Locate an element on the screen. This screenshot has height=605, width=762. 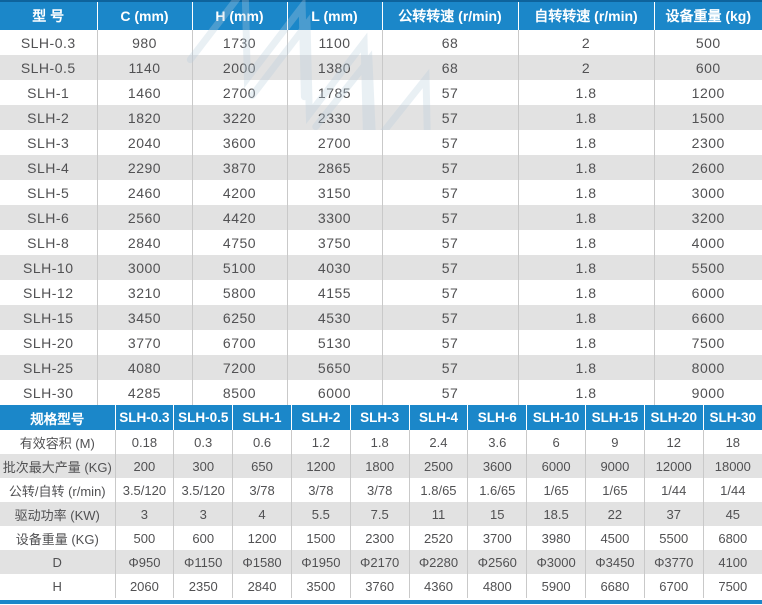
cell-value: 5.5 is located at coordinates (321, 514).